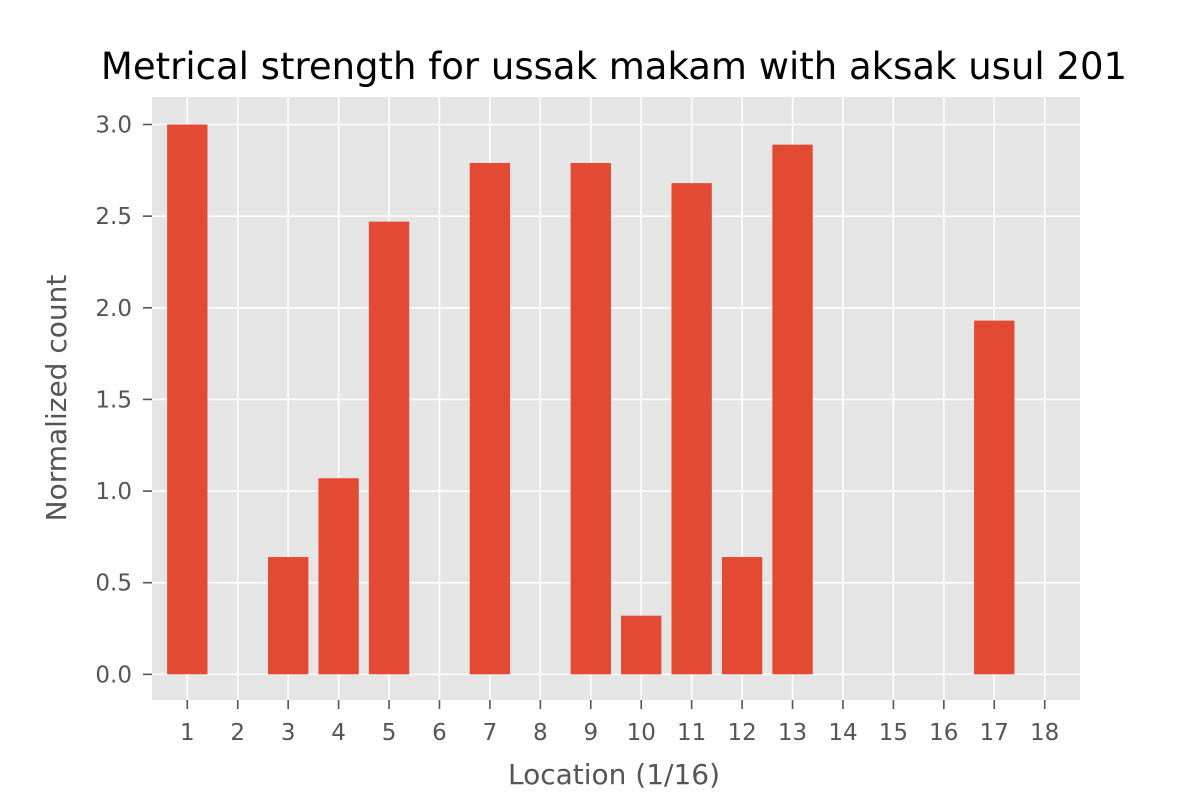  I want to click on y-tick-label: 1.5, so click(113, 400).